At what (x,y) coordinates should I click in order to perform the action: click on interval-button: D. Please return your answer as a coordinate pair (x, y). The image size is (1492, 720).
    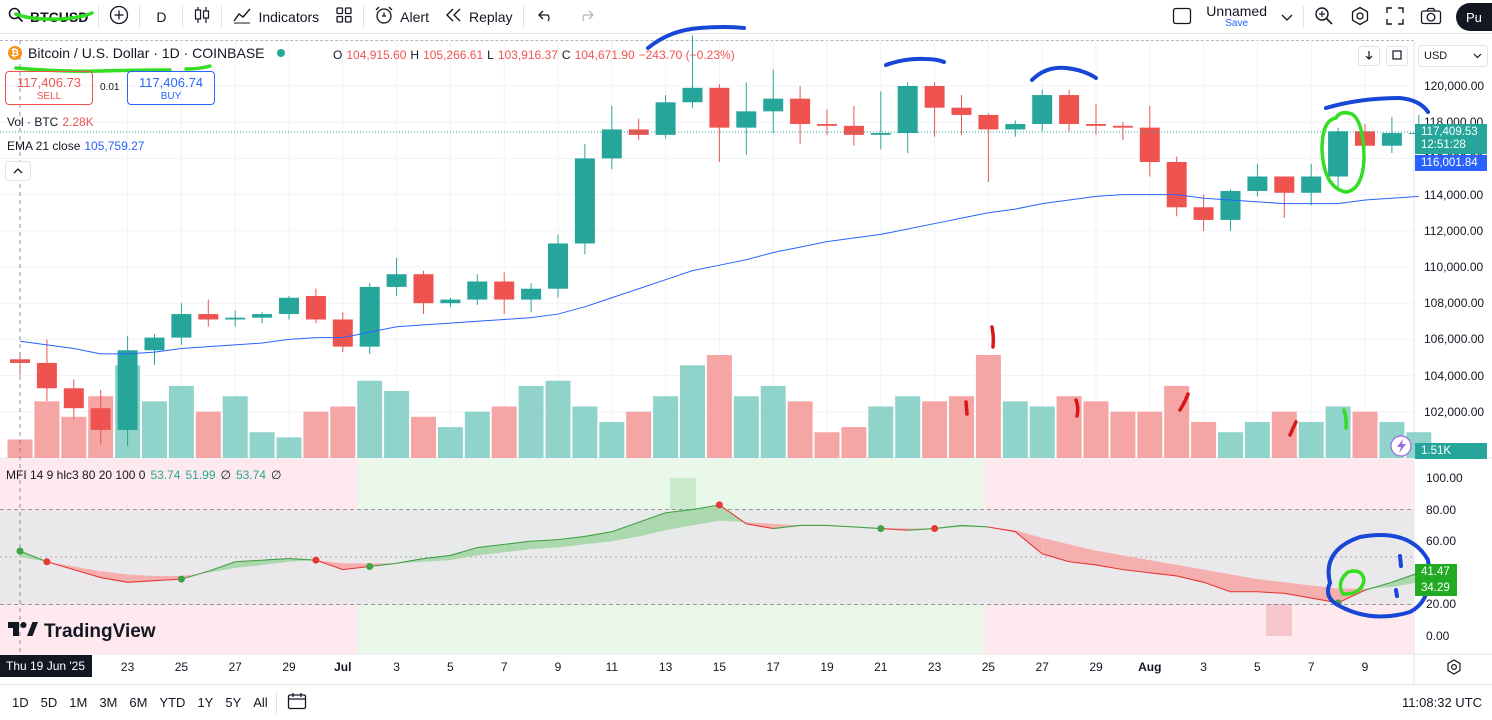
    Looking at the image, I should click on (161, 17).